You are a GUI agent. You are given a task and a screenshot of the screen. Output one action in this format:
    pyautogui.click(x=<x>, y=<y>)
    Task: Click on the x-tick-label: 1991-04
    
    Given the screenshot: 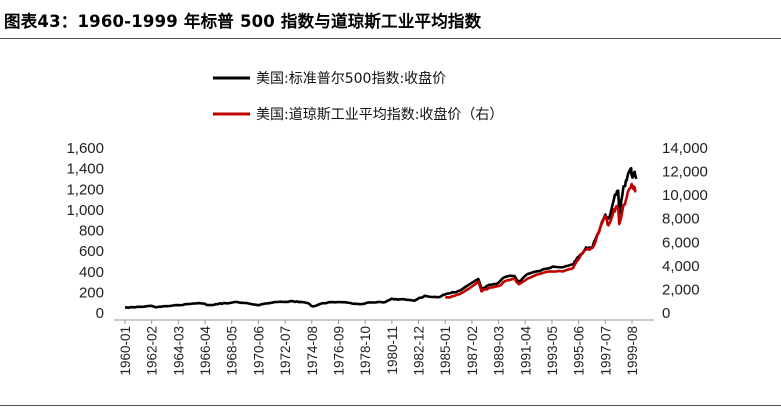 What is the action you would take?
    pyautogui.click(x=525, y=351)
    